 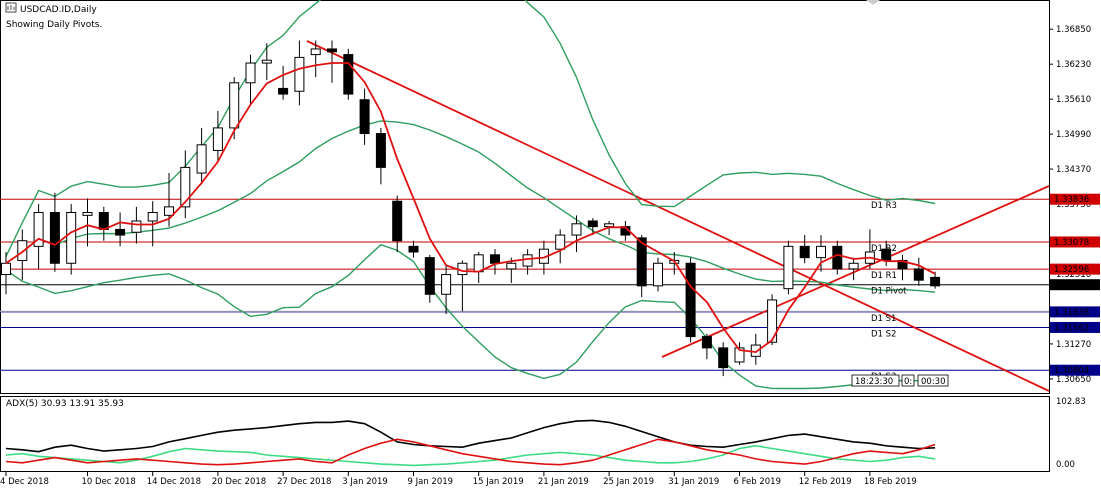 I want to click on uptrend-line, so click(x=855, y=271).